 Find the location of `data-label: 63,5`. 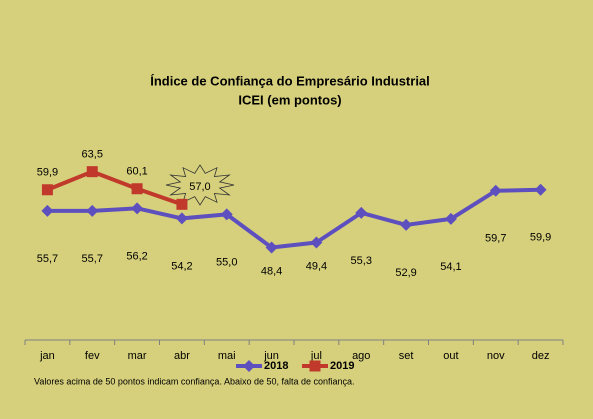

data-label: 63,5 is located at coordinates (92, 155).